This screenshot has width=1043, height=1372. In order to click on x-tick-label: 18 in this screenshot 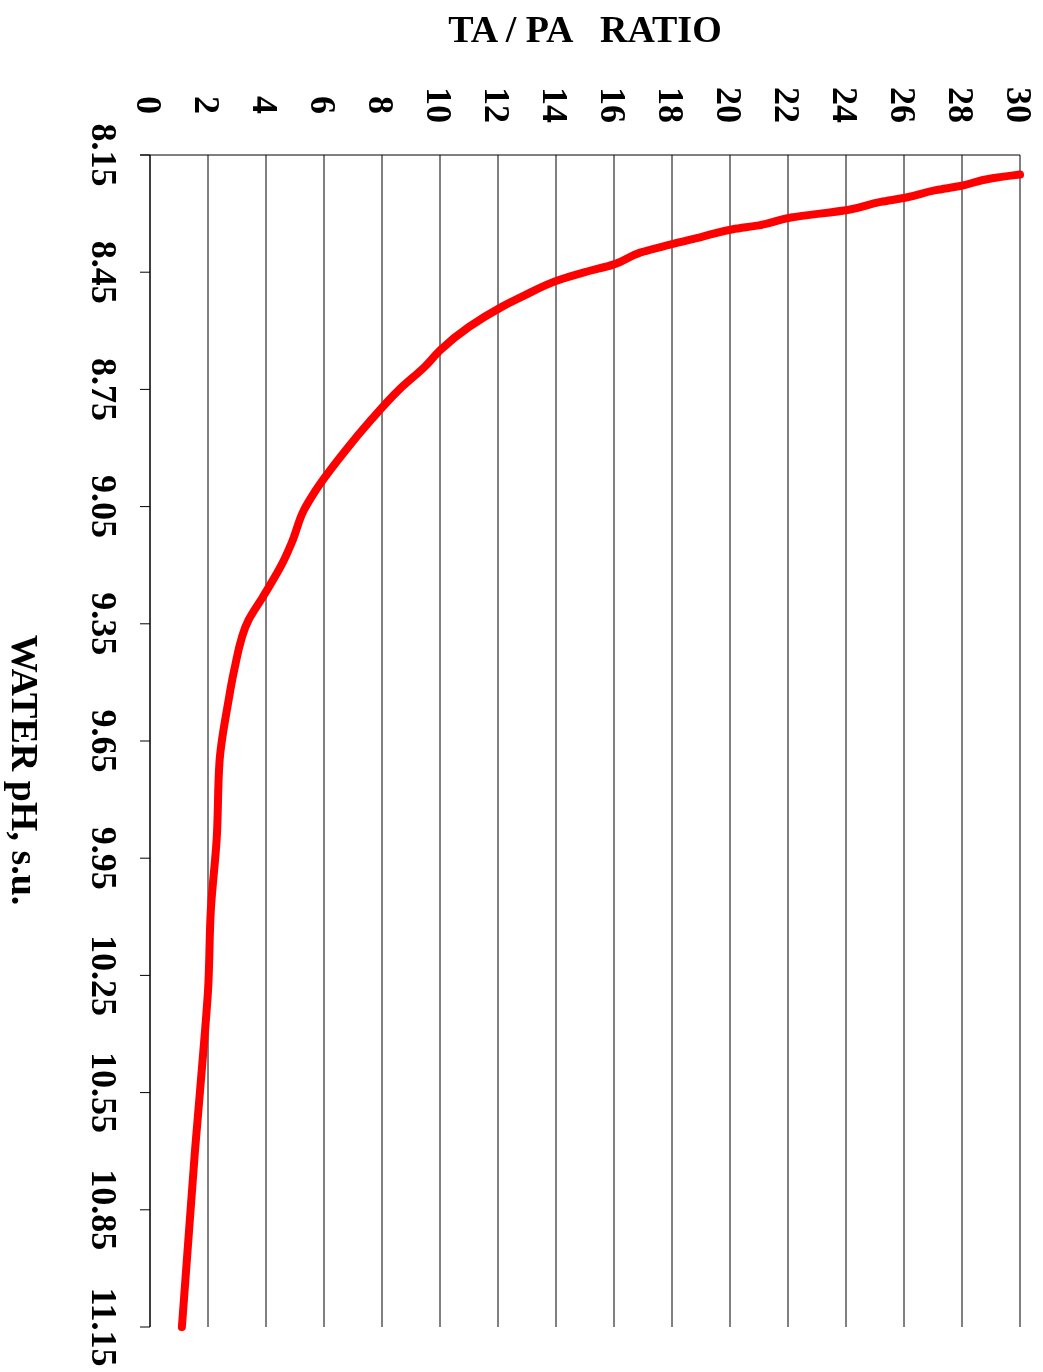, I will do `click(671, 105)`.